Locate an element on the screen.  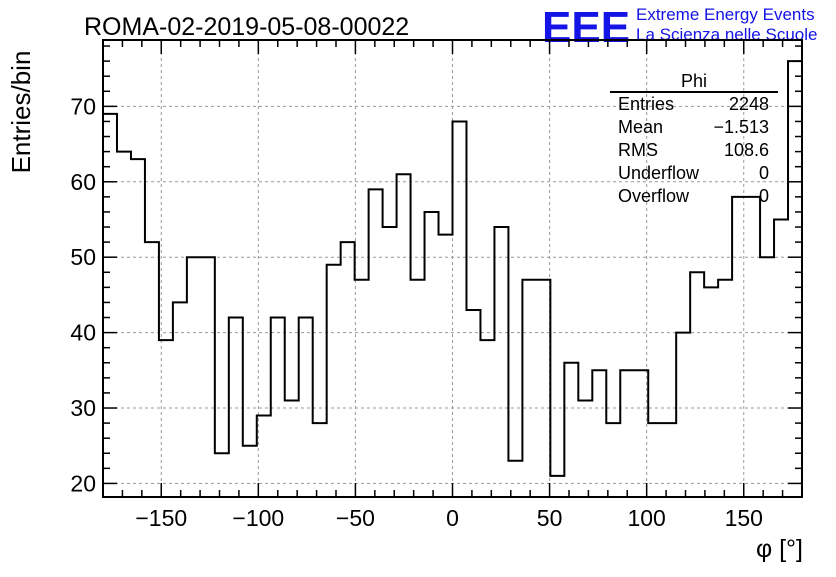
x-tick-labels: −150 −100 −50 0 50 100 150 is located at coordinates (449, 518).